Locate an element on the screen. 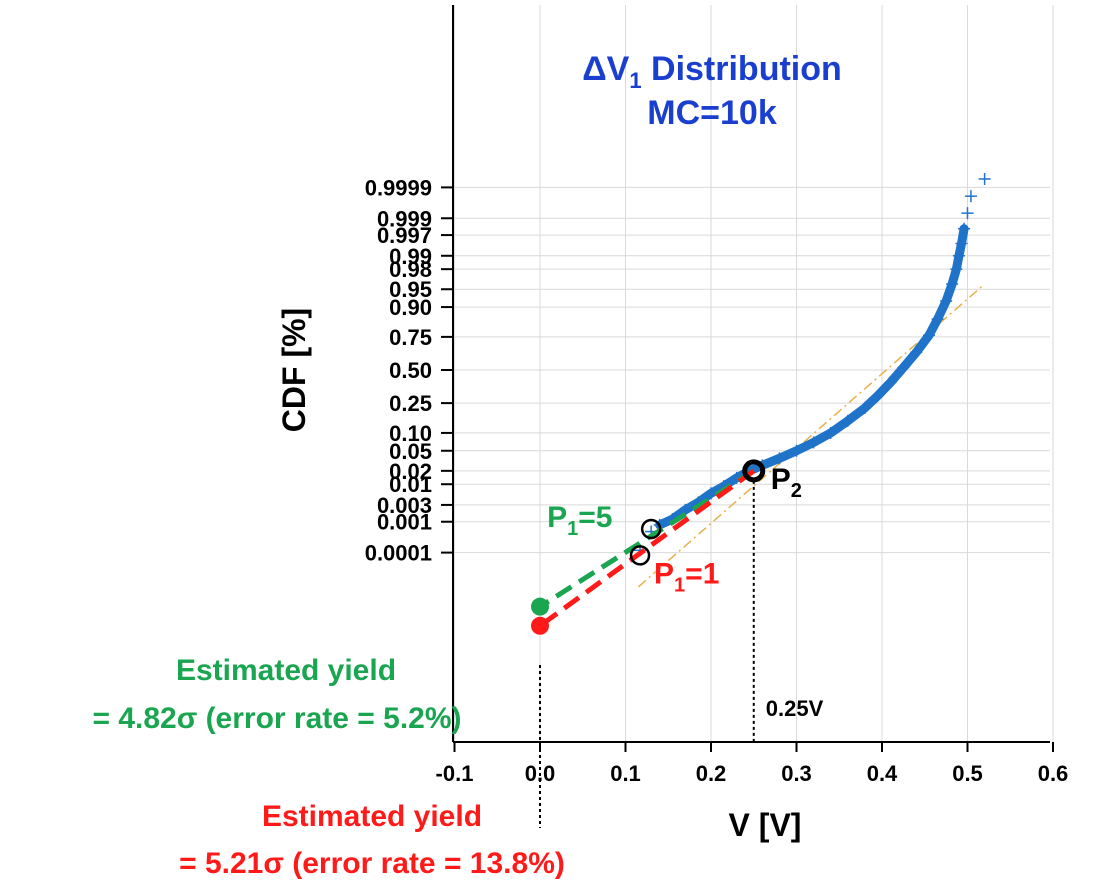  green-yield-dot is located at coordinates (540, 606).